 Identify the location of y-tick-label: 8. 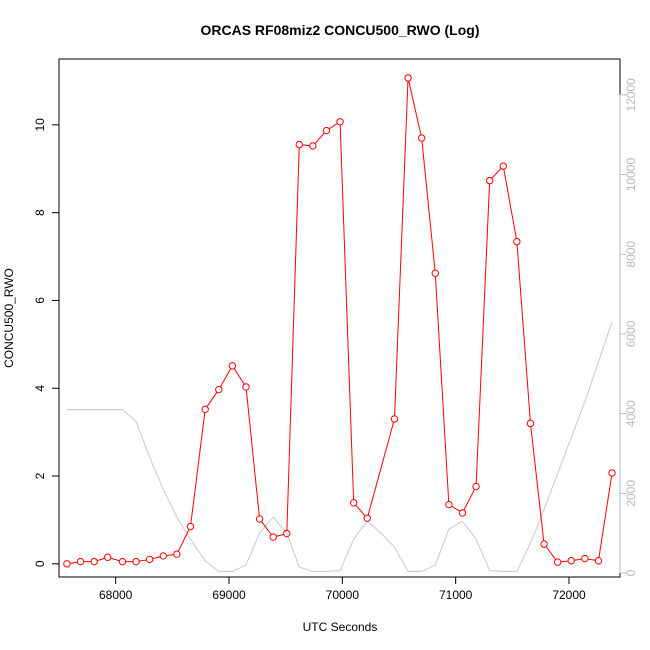
(40, 212).